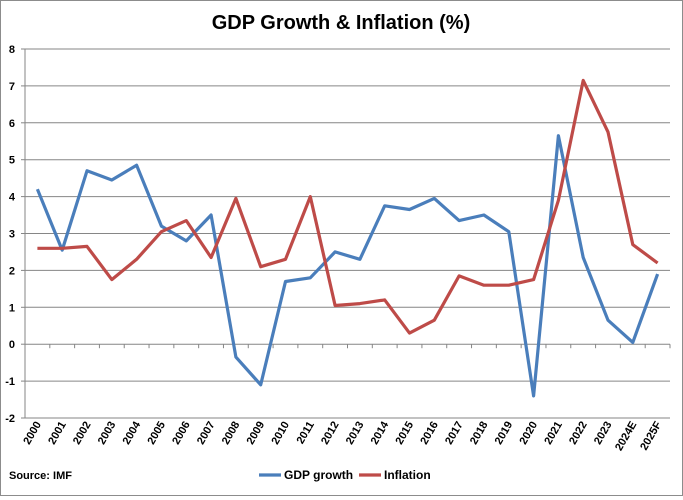 Image resolution: width=683 pixels, height=500 pixels. What do you see at coordinates (603, 433) in the screenshot?
I see `x-tick-label: 2023` at bounding box center [603, 433].